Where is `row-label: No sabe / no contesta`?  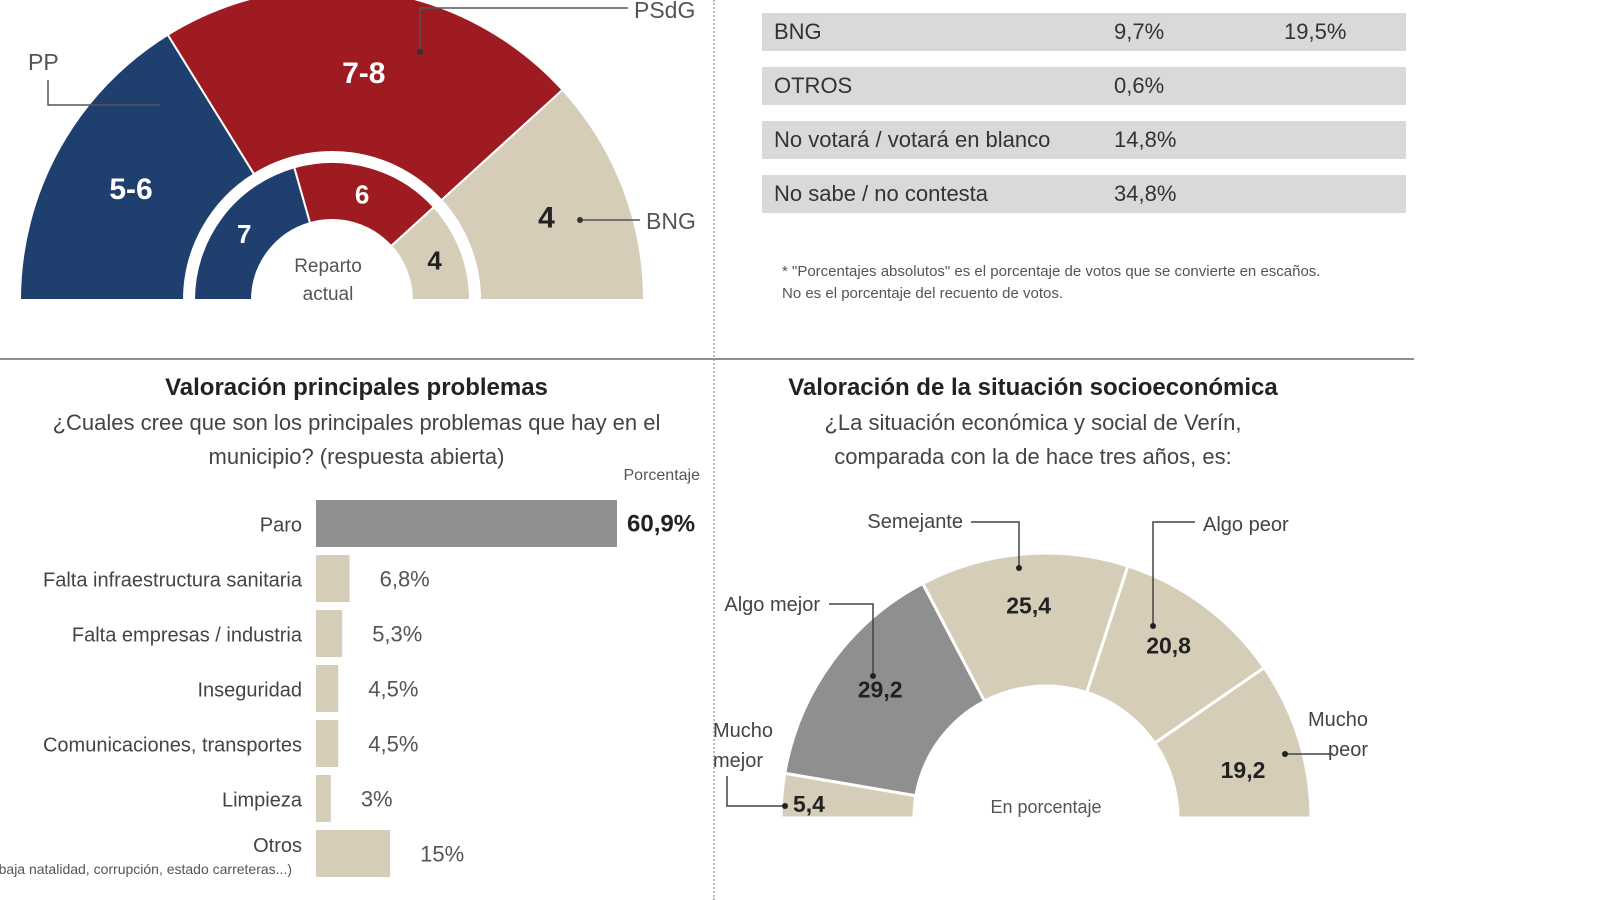
row-label: No sabe / no contesta is located at coordinates (881, 193).